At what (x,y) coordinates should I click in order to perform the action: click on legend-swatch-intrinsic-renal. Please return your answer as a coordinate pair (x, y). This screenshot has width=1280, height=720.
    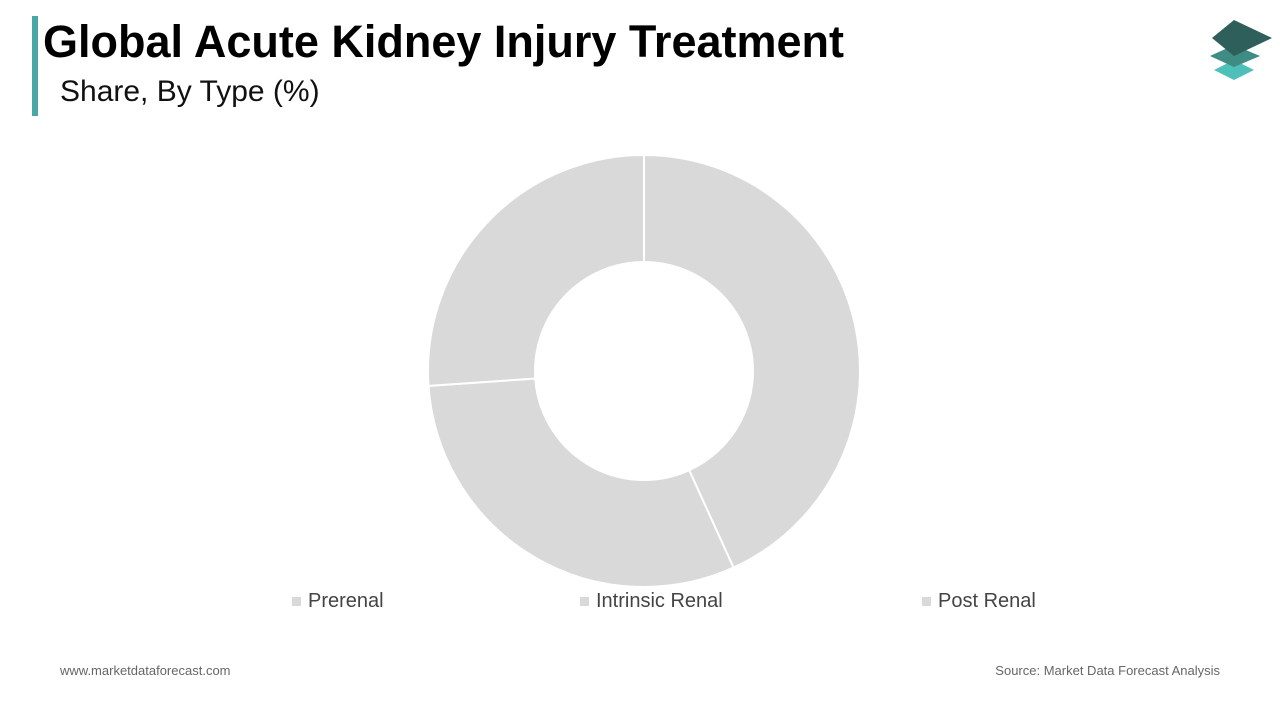
    Looking at the image, I should click on (584, 601).